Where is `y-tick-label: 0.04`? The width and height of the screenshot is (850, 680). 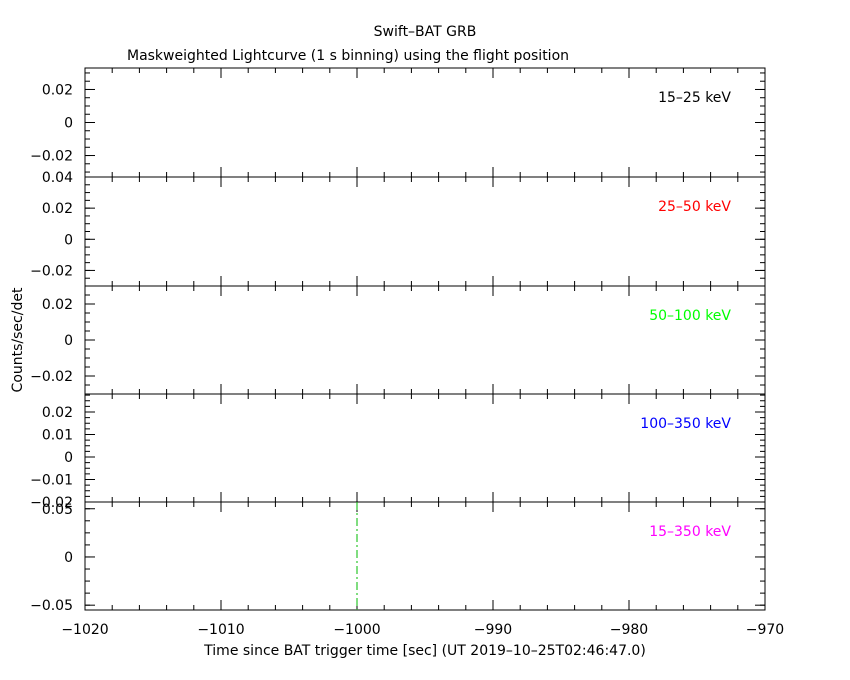 y-tick-label: 0.04 is located at coordinates (57, 178).